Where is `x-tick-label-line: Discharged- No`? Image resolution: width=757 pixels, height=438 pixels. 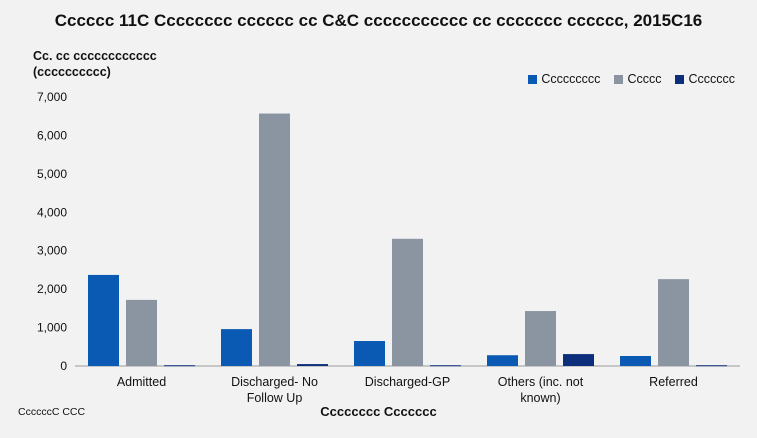
x-tick-label-line: Discharged- No is located at coordinates (274, 382).